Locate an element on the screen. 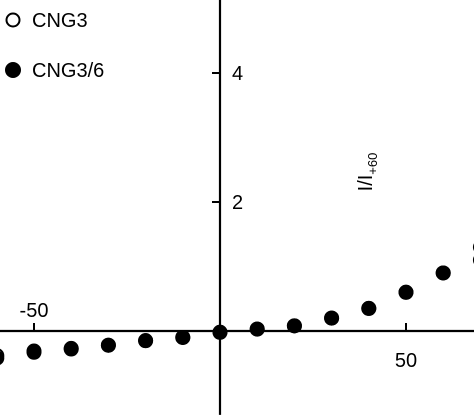 The width and height of the screenshot is (474, 418). x-tick-label: 50 is located at coordinates (406, 361).